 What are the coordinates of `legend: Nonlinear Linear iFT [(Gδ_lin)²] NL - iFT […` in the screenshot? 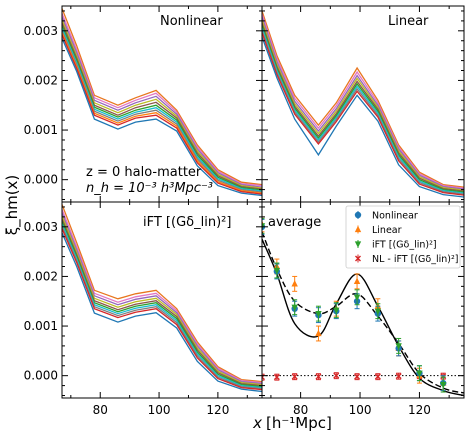 It's located at (403, 237).